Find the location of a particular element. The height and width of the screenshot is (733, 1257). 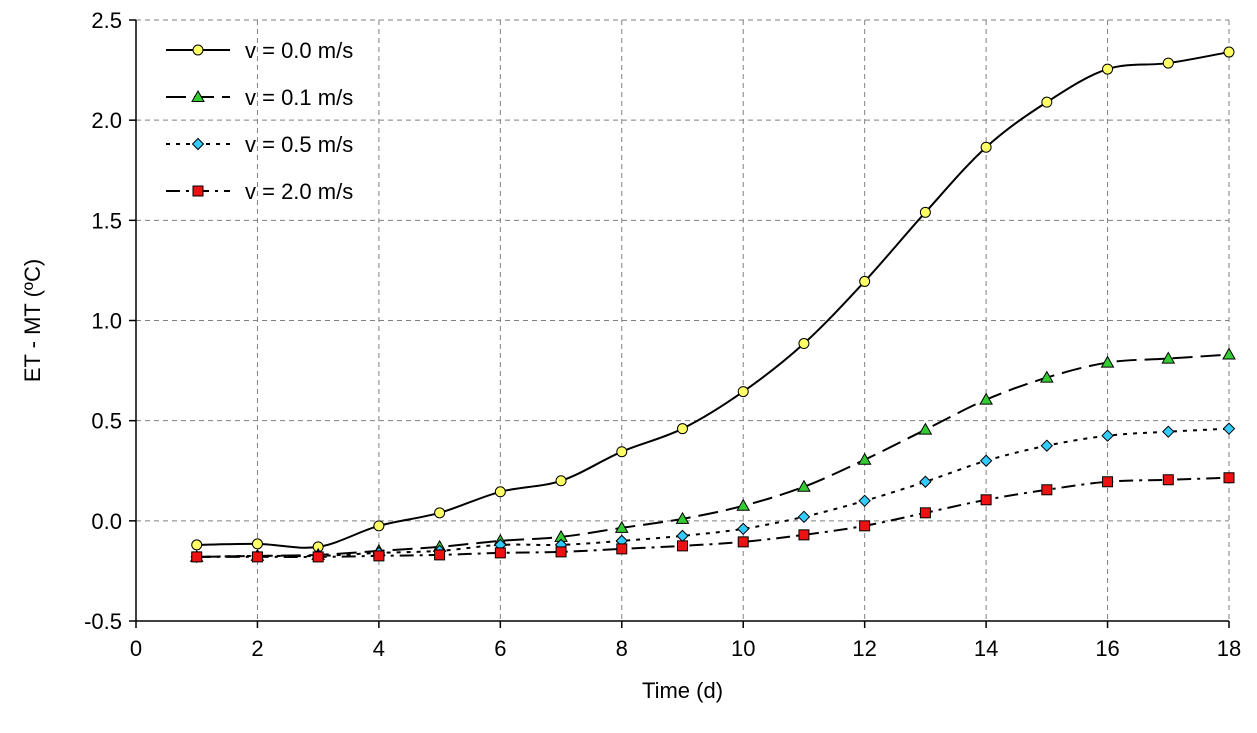

y-tick-label: 2.5 is located at coordinates (106, 20).